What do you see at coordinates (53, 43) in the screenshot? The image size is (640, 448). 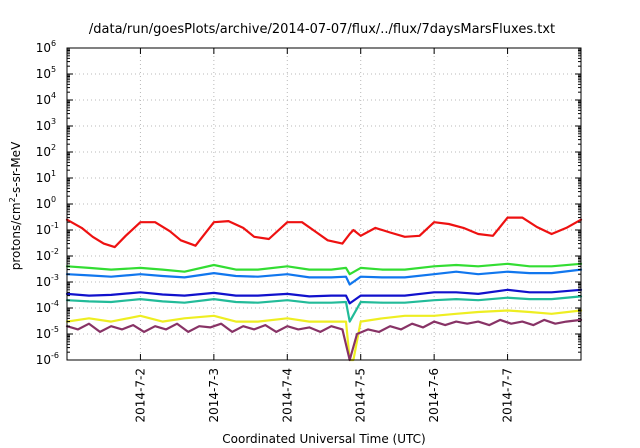 I see `y-tick-exponent: 6` at bounding box center [53, 43].